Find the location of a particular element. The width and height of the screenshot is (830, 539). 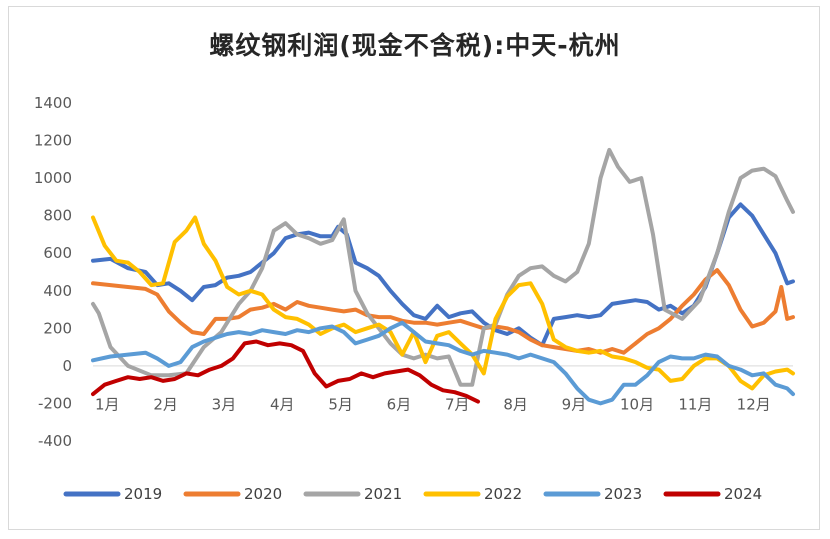

x-tick-label: 4月 is located at coordinates (282, 404).